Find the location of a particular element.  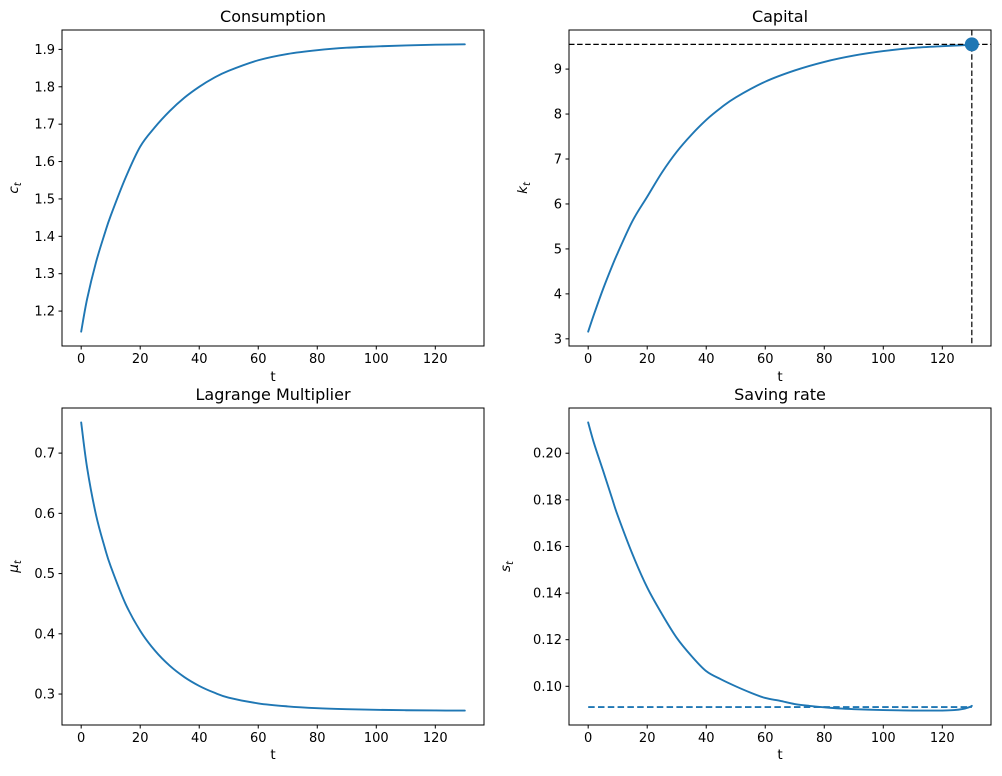

y-tick-label: 3 is located at coordinates (558, 339).